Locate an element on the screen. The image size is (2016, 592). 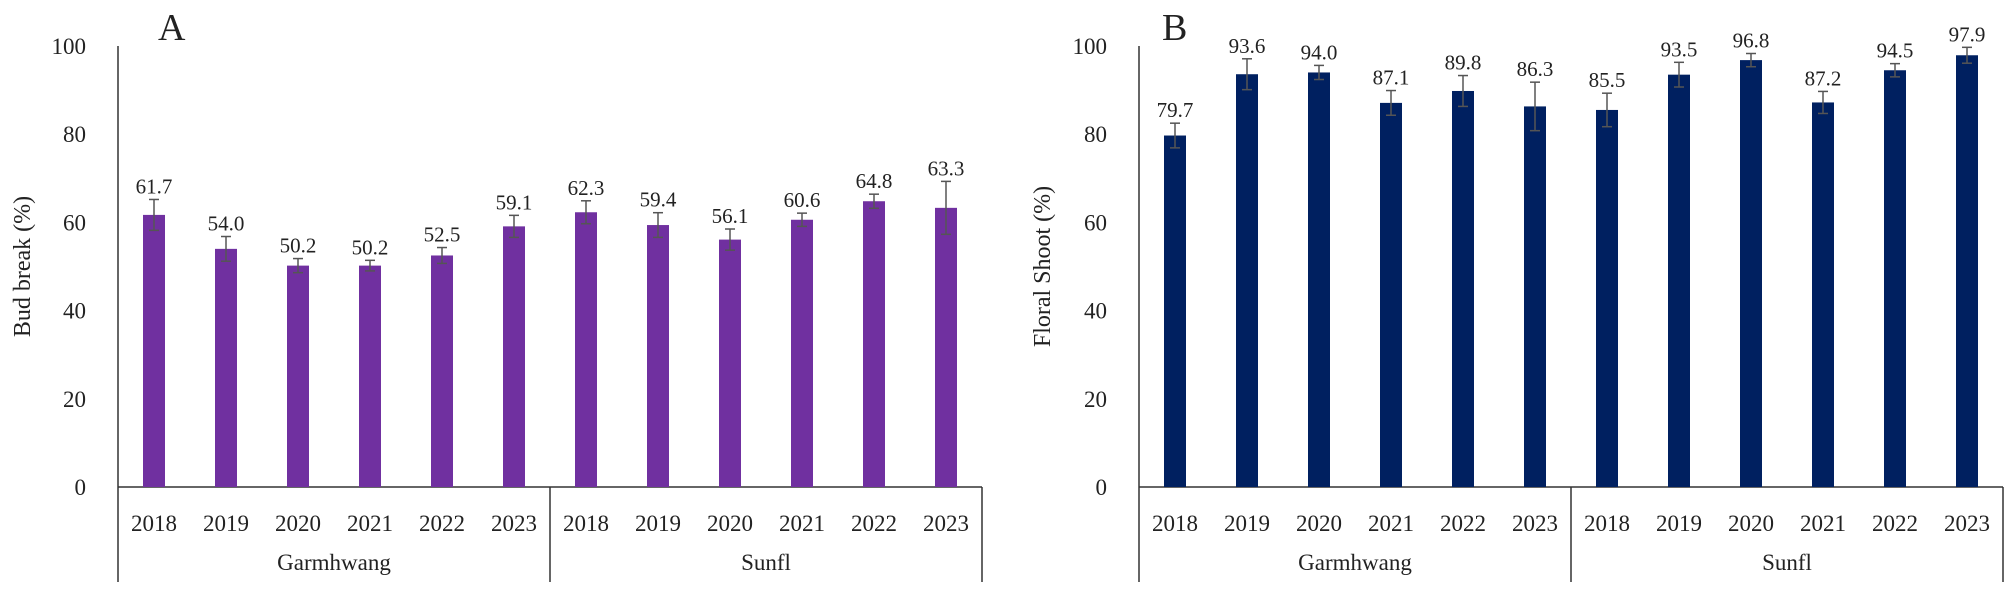
data-label: 63.3 is located at coordinates (946, 168).